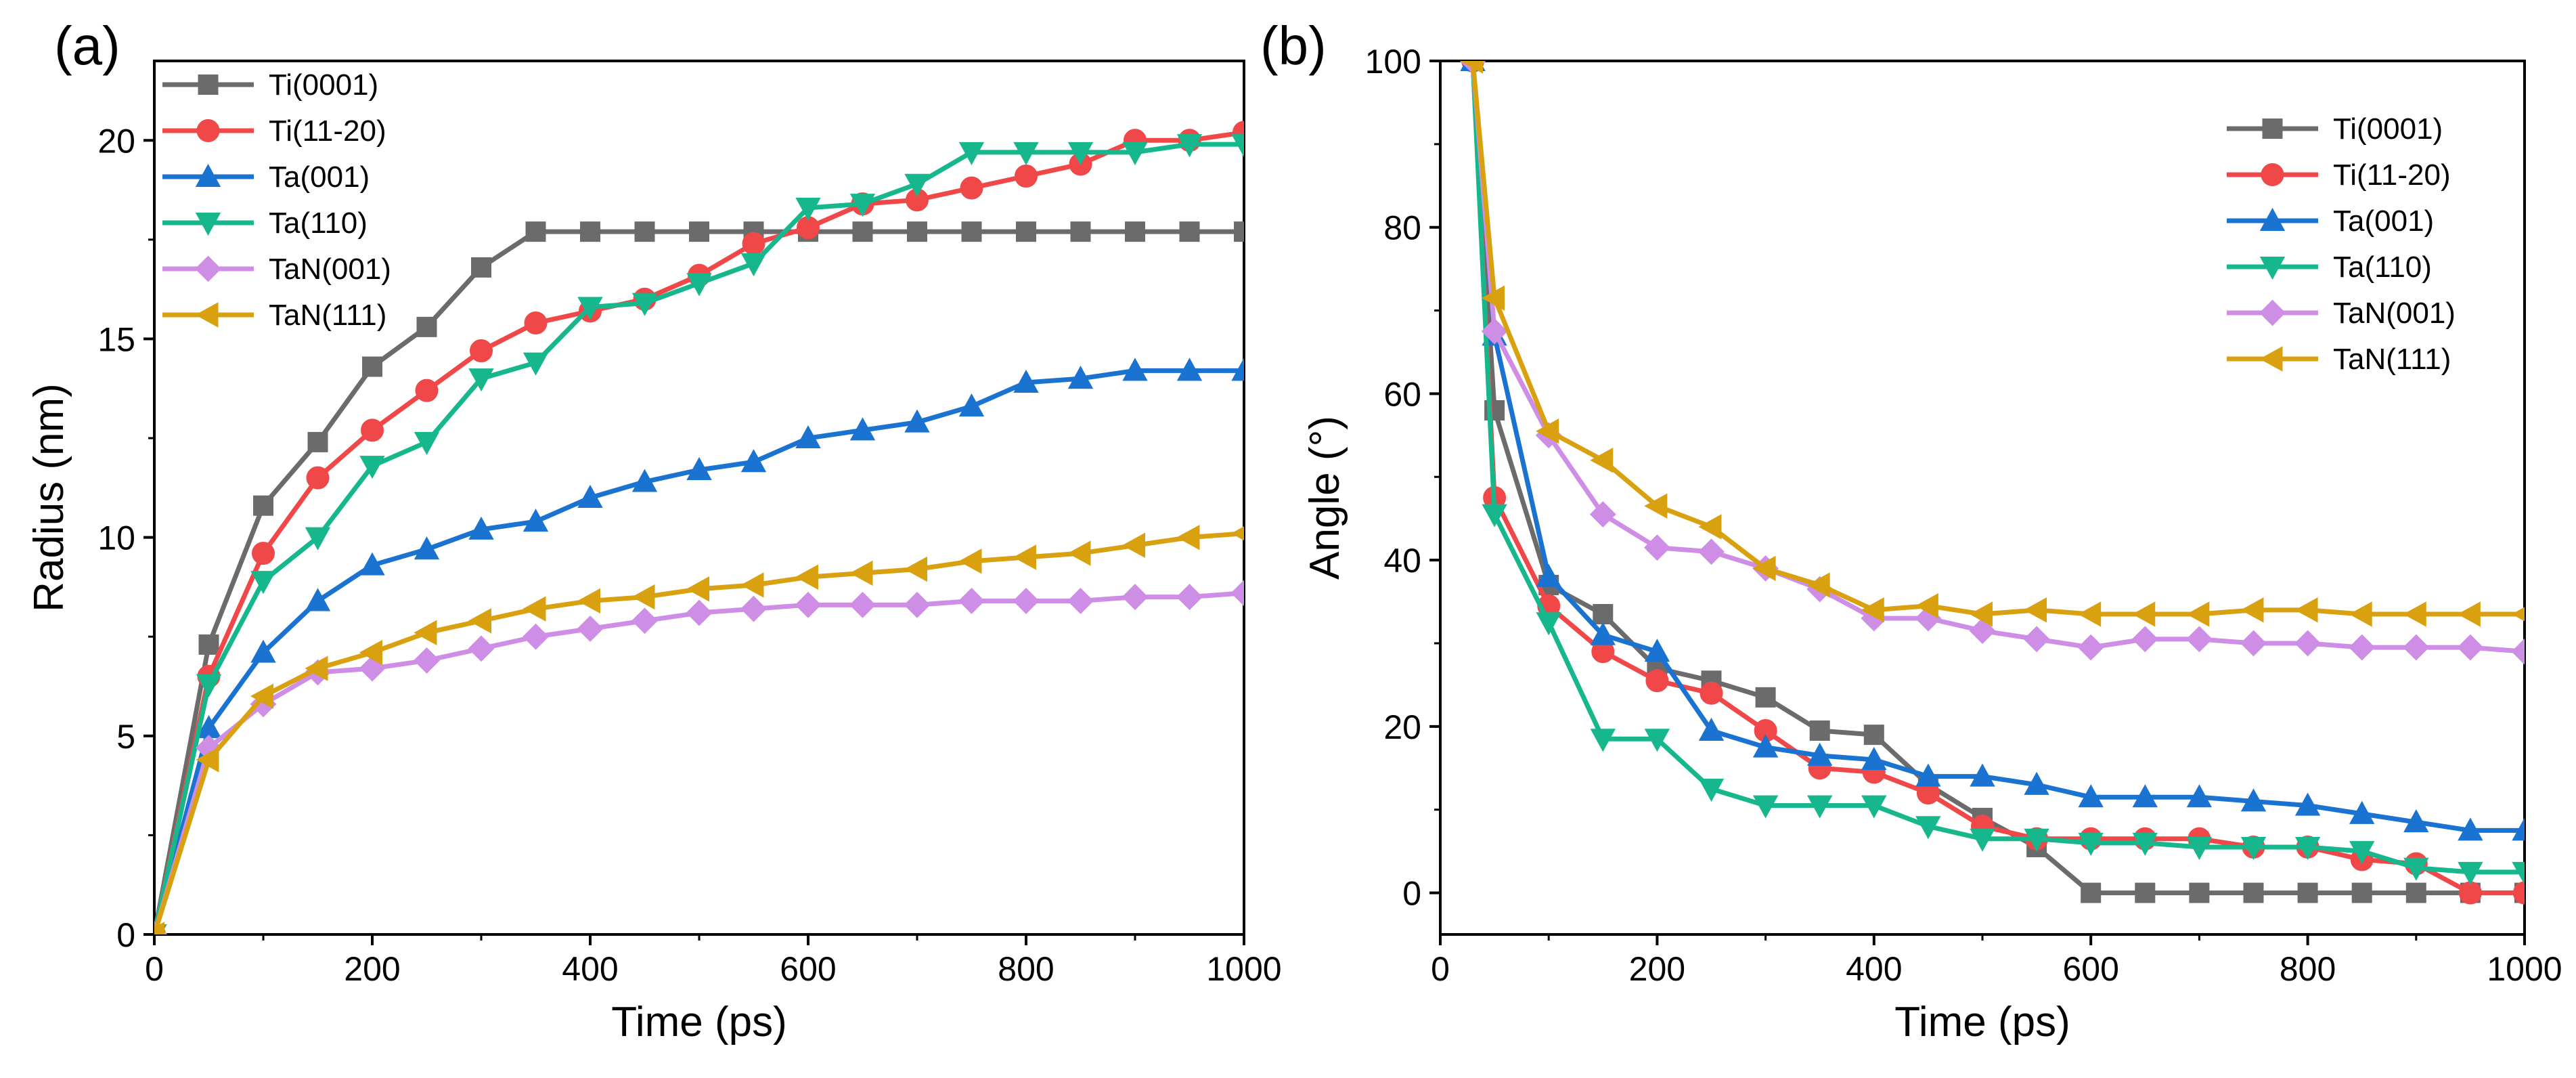 This screenshot has height=1078, width=2576. Describe the element at coordinates (1982, 1022) in the screenshot. I see `x-axis-title: Time (ps)` at that location.